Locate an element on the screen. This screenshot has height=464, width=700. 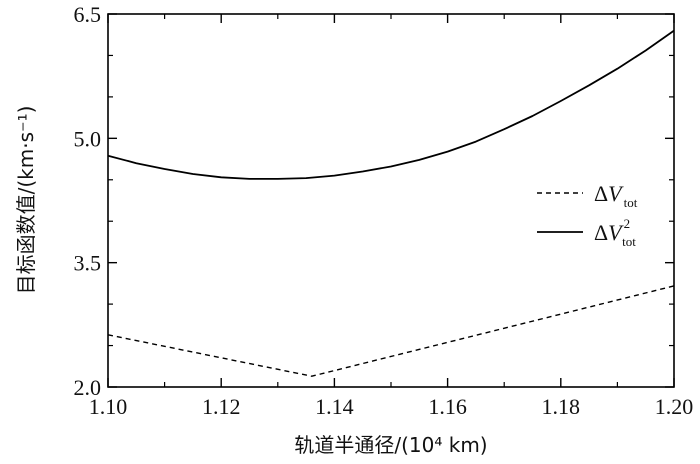
y-tick-label: 6.5 is located at coordinates (88, 14).